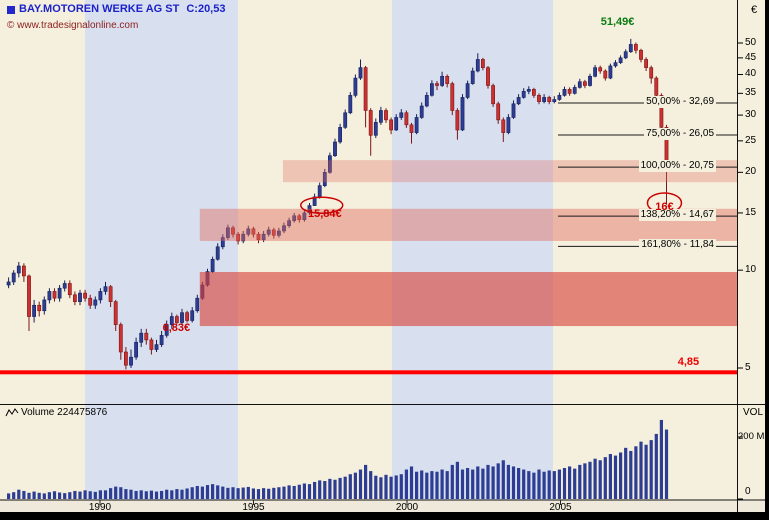 This screenshot has height=520, width=769. I want to click on year-label: 2000, so click(407, 507).